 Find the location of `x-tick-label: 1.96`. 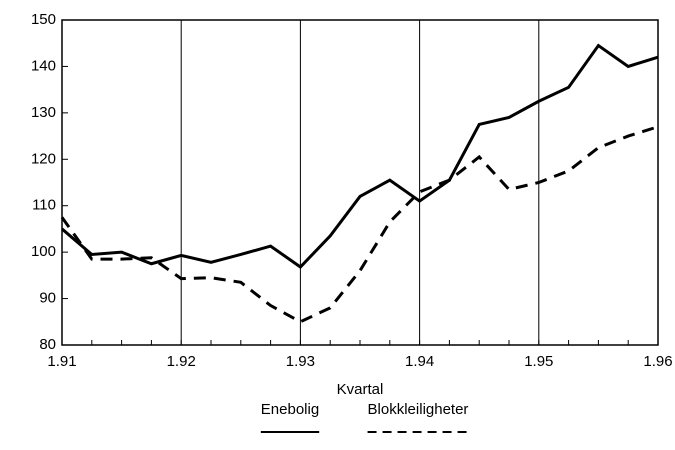

x-tick-label: 1.96 is located at coordinates (657, 361).